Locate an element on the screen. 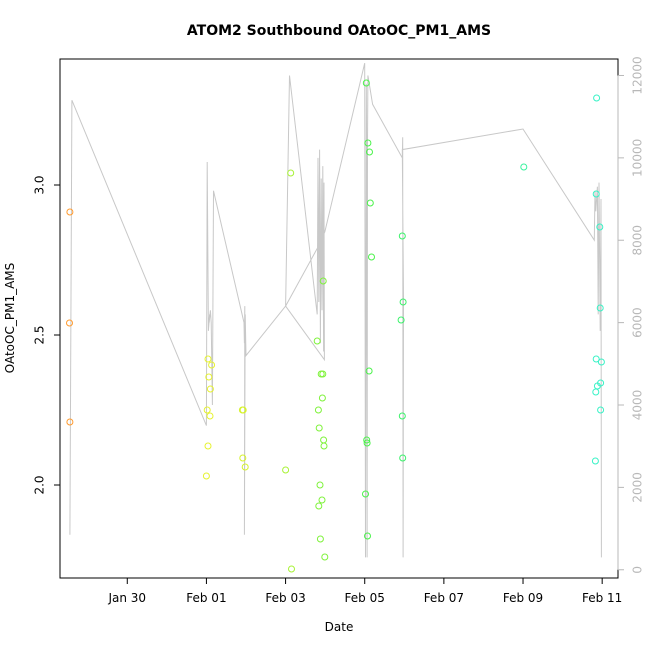  y-axis-right: 0 2000 4000 6000 8000 10000 12000 is located at coordinates (631, 315).